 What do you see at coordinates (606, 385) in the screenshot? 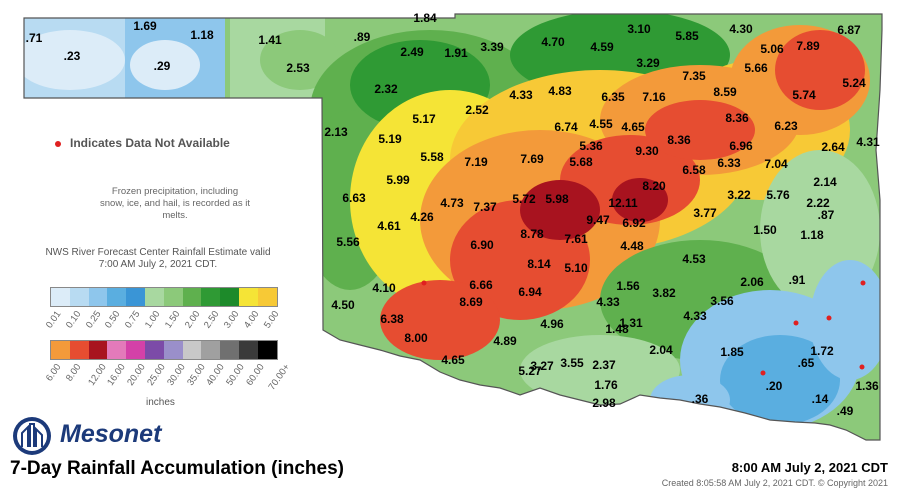
I see `station-value: 1.76` at bounding box center [606, 385].